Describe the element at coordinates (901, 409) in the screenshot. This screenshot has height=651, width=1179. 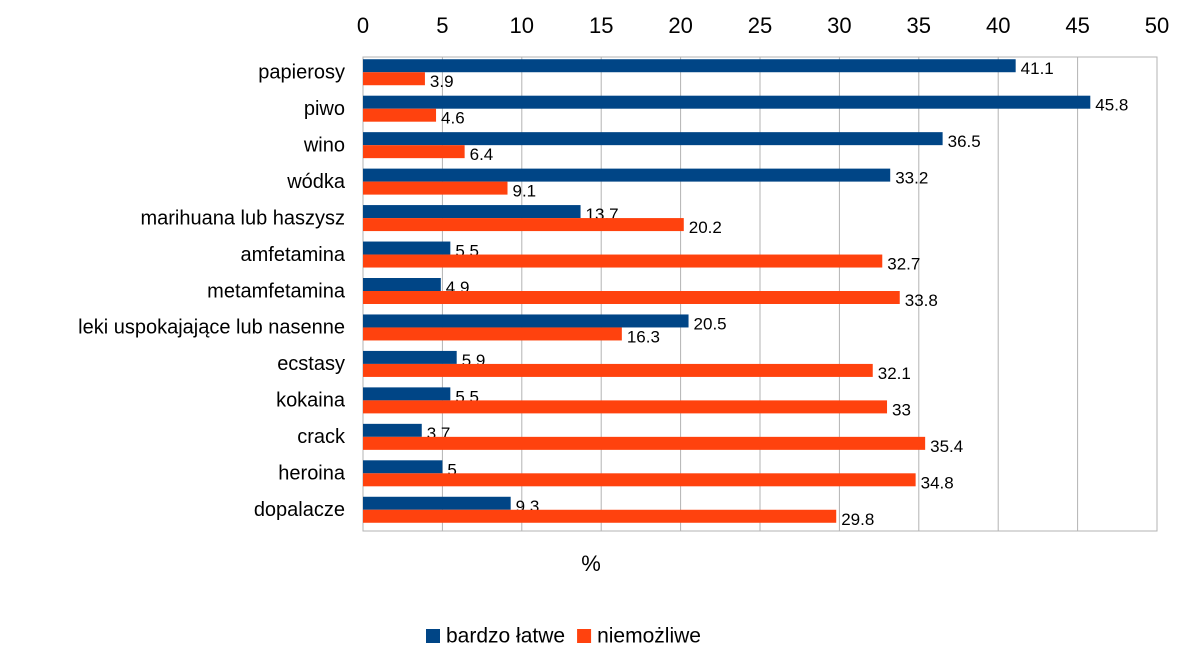
I see `value-label: 33` at that location.